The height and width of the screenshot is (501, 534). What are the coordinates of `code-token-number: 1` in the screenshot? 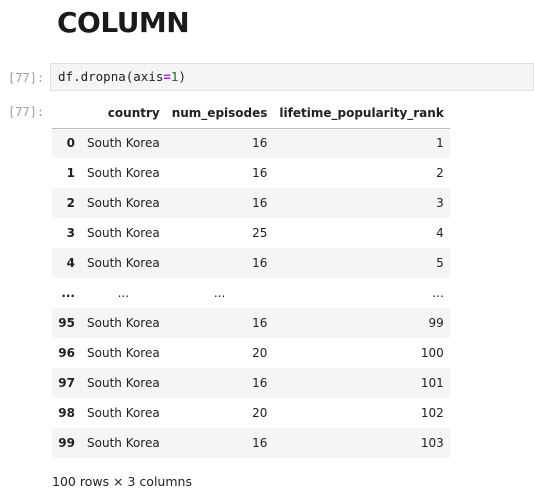 It's located at (174, 76).